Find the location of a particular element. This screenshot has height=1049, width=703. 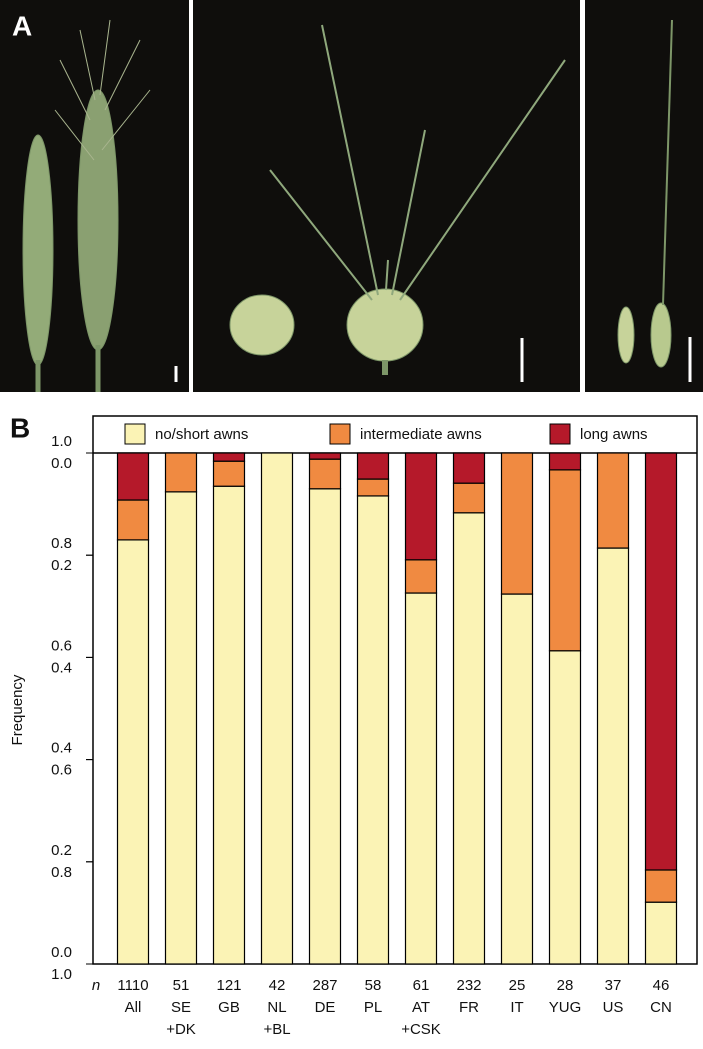

y2-tick-label: 0.2 is located at coordinates (61, 565).